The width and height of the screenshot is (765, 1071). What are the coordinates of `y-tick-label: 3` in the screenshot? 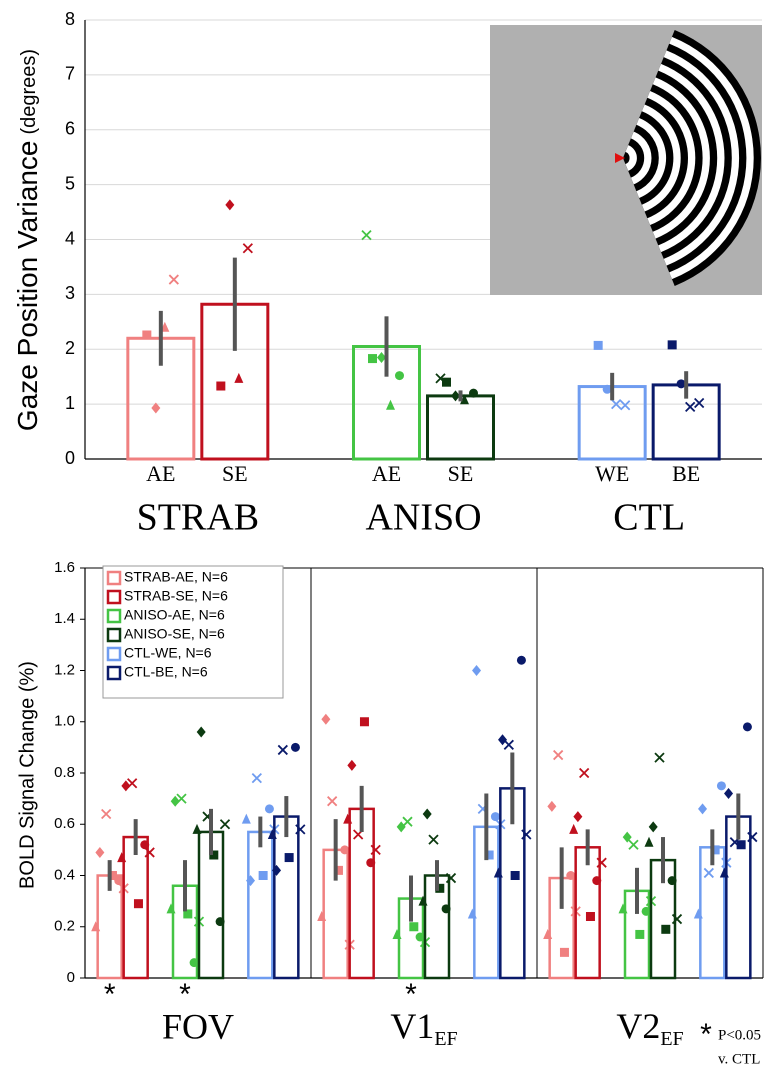 It's located at (70, 293).